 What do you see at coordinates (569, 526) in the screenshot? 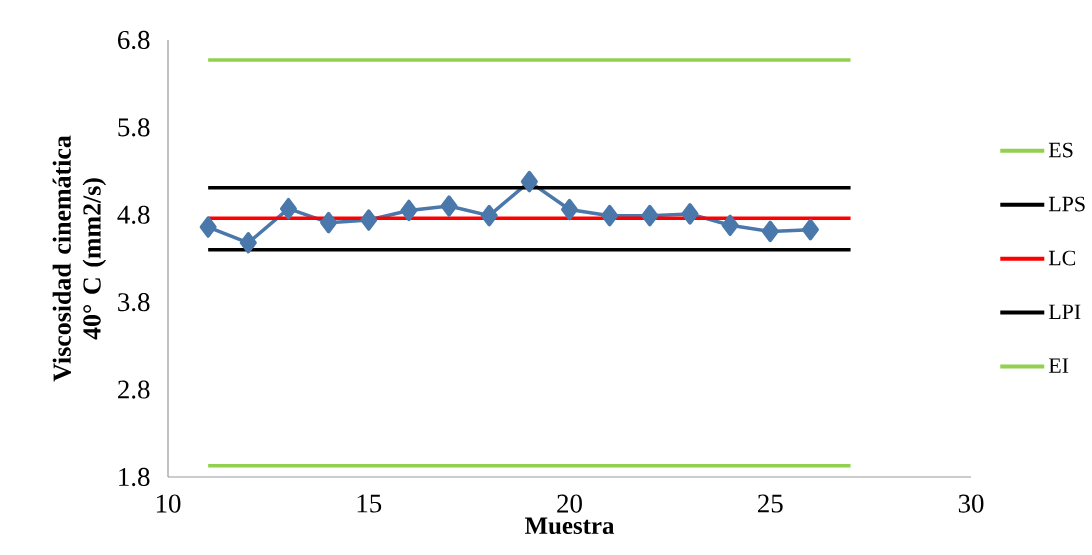
I see `x-axis-title: Muestra` at bounding box center [569, 526].